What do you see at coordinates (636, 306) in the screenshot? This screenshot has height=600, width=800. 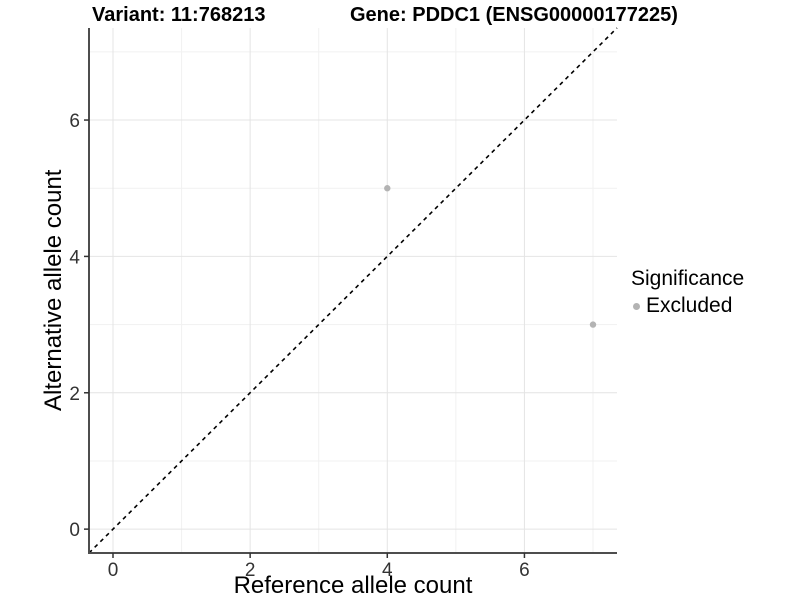 I see `legend-key-dot-icon` at bounding box center [636, 306].